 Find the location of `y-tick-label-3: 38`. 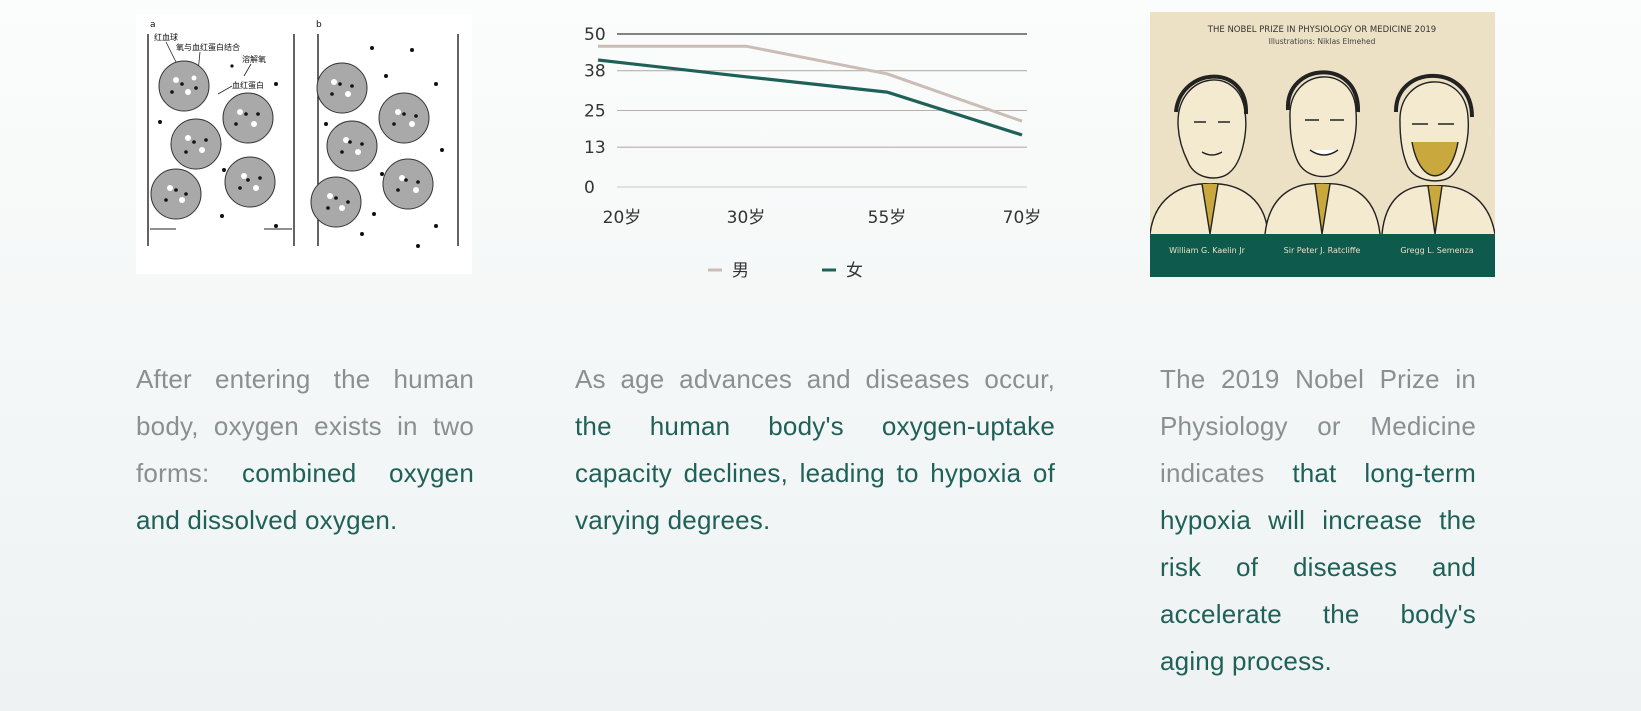

y-tick-label-3: 38 is located at coordinates (595, 72).